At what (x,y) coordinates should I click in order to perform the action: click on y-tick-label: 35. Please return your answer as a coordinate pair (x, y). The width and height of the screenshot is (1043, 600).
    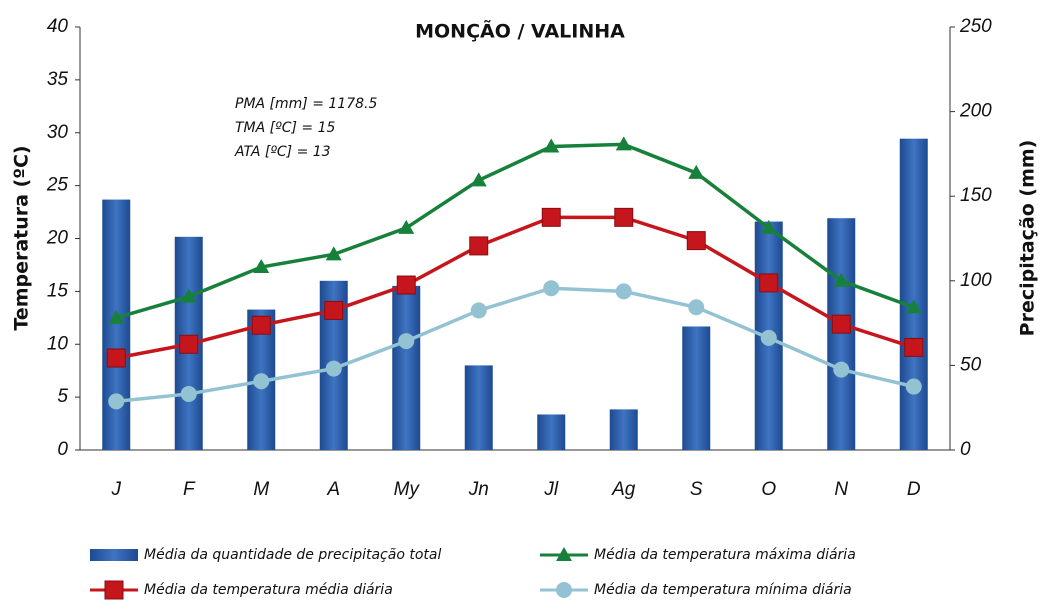
    Looking at the image, I should click on (58, 79).